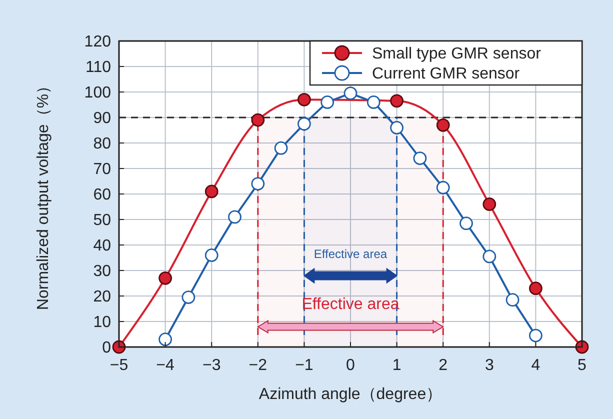 The height and width of the screenshot is (419, 613). I want to click on x-tick-label: 1, so click(397, 365).